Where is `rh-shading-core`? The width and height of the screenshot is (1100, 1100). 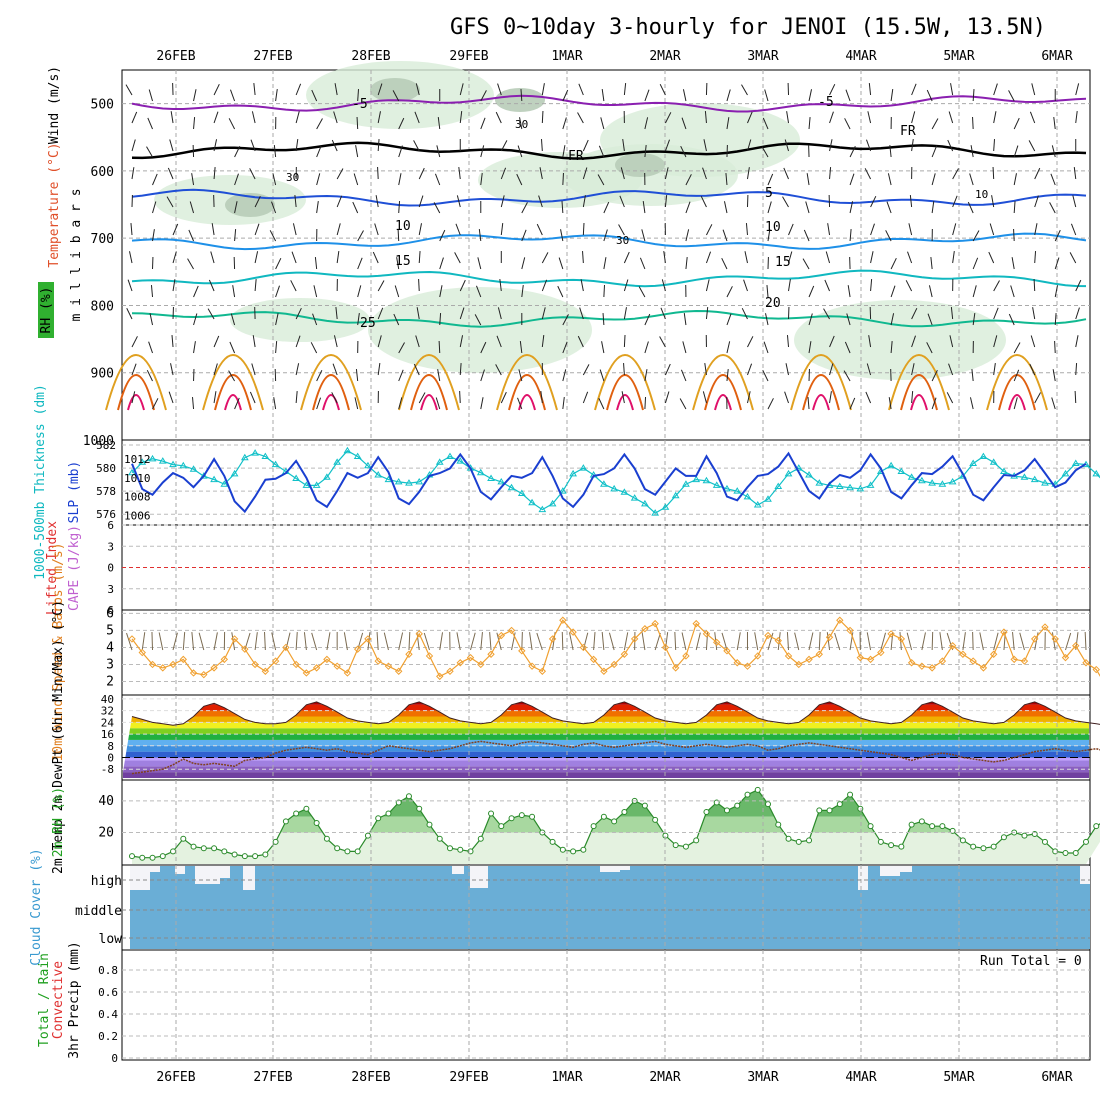 rh-shading-core is located at coordinates (250, 205).